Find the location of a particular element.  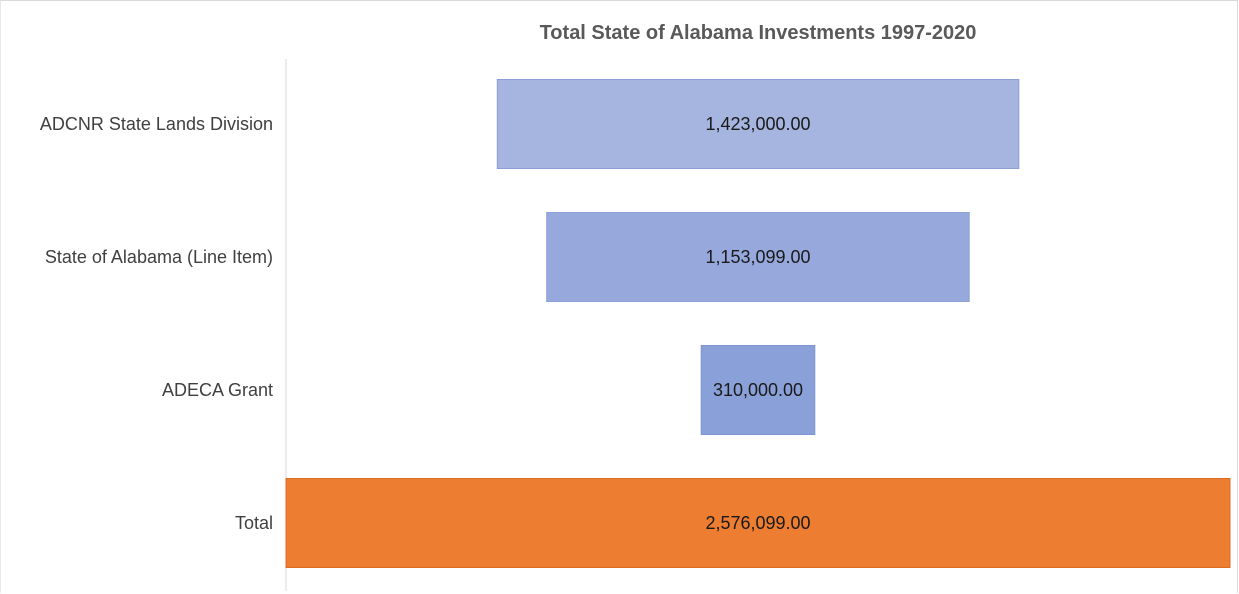

category-label-0: ADCNR State Lands Division is located at coordinates (156, 124).